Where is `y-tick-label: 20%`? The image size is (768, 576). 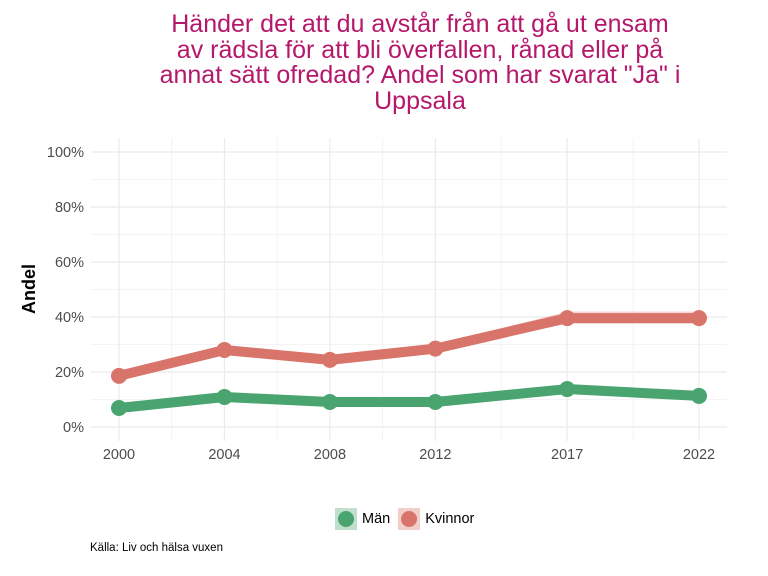 y-tick-label: 20% is located at coordinates (69, 373).